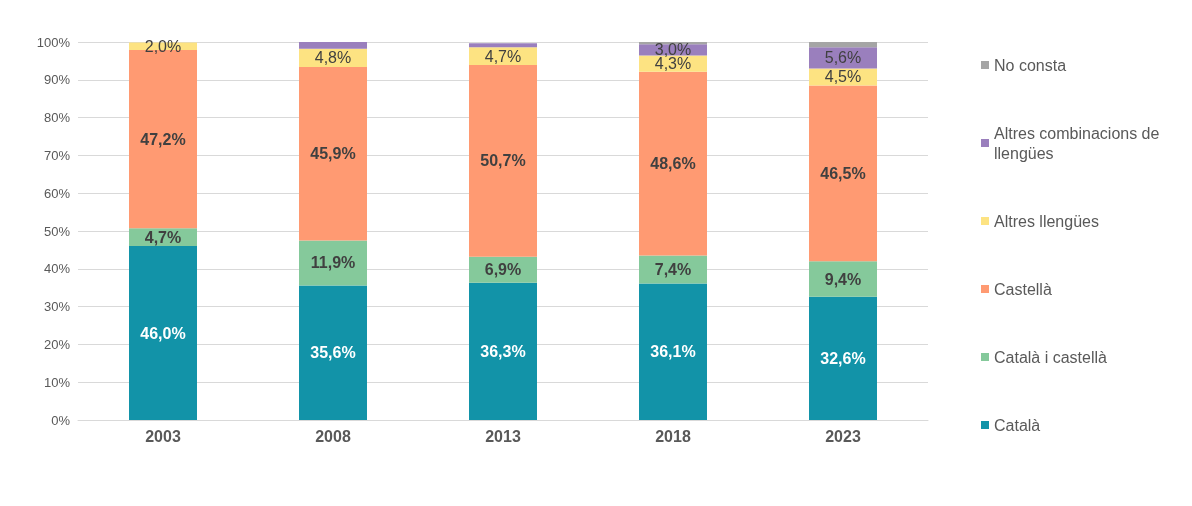 The width and height of the screenshot is (1192, 506). I want to click on data-label: 36,1%, so click(673, 352).